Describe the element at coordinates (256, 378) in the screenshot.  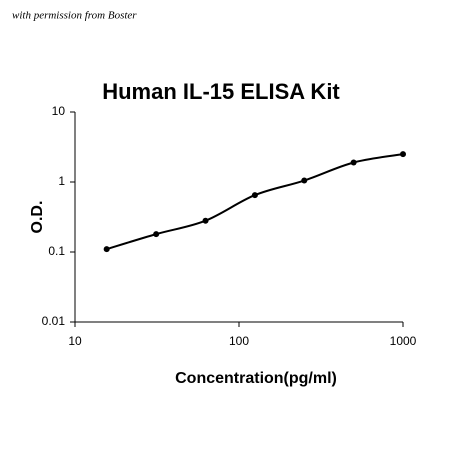
I see `x-axis-label: Concentration(pg/ml)` at that location.